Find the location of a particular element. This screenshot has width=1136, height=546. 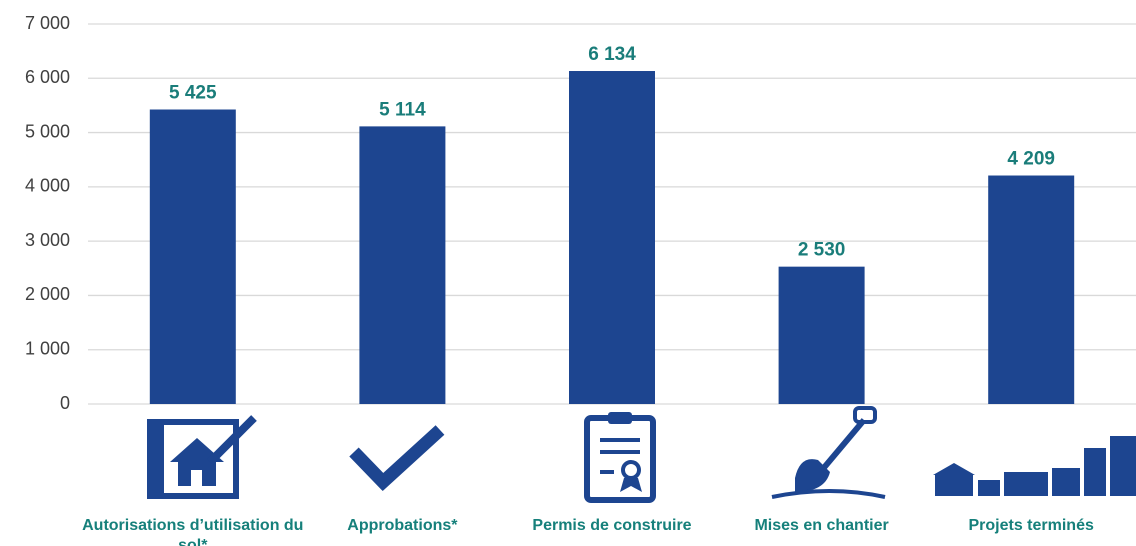

y-tick-label: 4 000 is located at coordinates (47, 186).